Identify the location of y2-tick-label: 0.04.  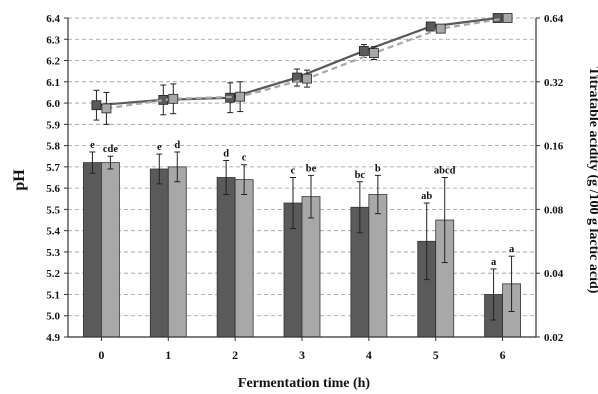
(554, 274).